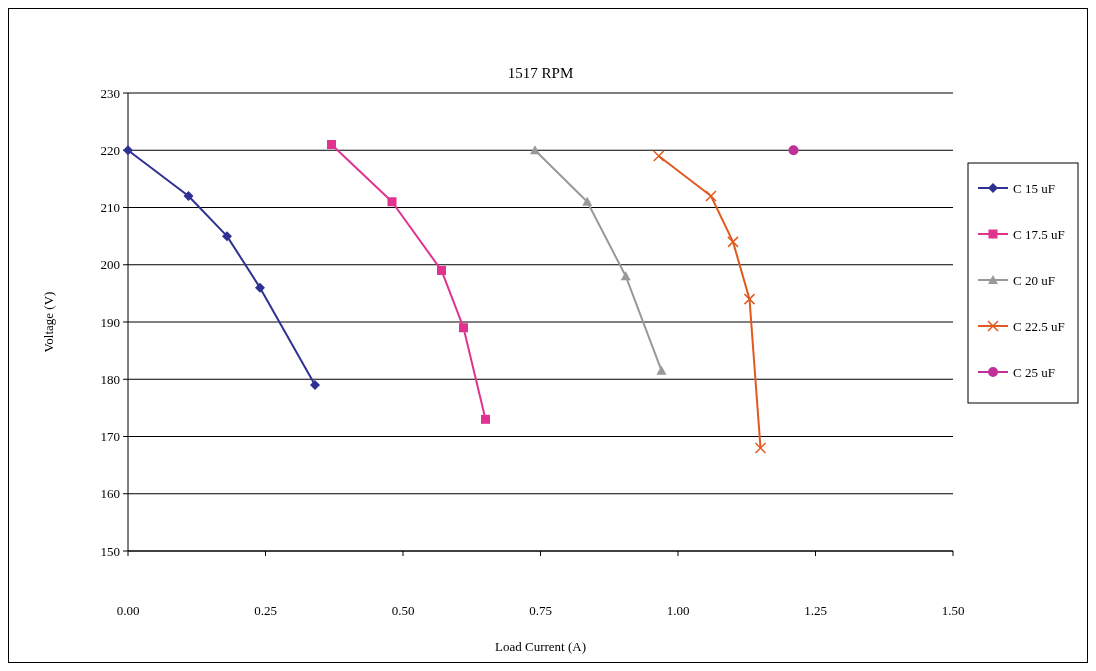 The image size is (1096, 671). What do you see at coordinates (110, 265) in the screenshot?
I see `y-tick-label: 200` at bounding box center [110, 265].